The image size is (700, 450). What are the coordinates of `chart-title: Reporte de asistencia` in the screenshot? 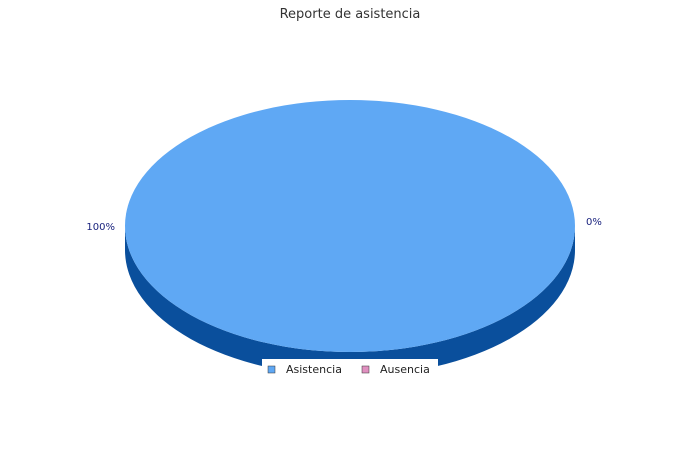 It's located at (350, 14).